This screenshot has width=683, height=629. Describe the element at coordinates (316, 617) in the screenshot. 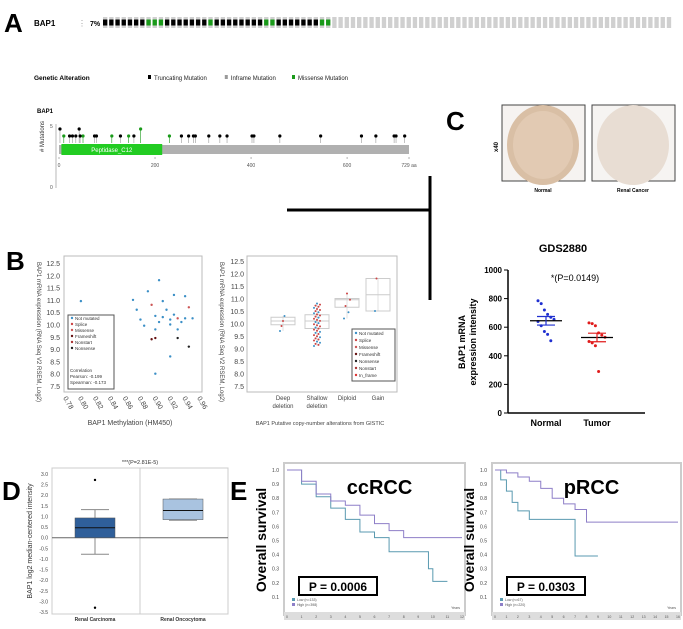

I see `x-tick-label: 2` at that location.